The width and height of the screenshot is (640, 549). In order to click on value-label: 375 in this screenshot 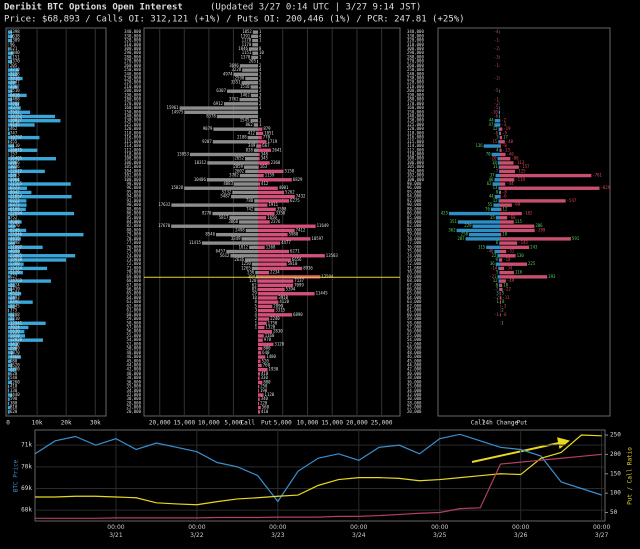, I will do `click(14, 310)`.